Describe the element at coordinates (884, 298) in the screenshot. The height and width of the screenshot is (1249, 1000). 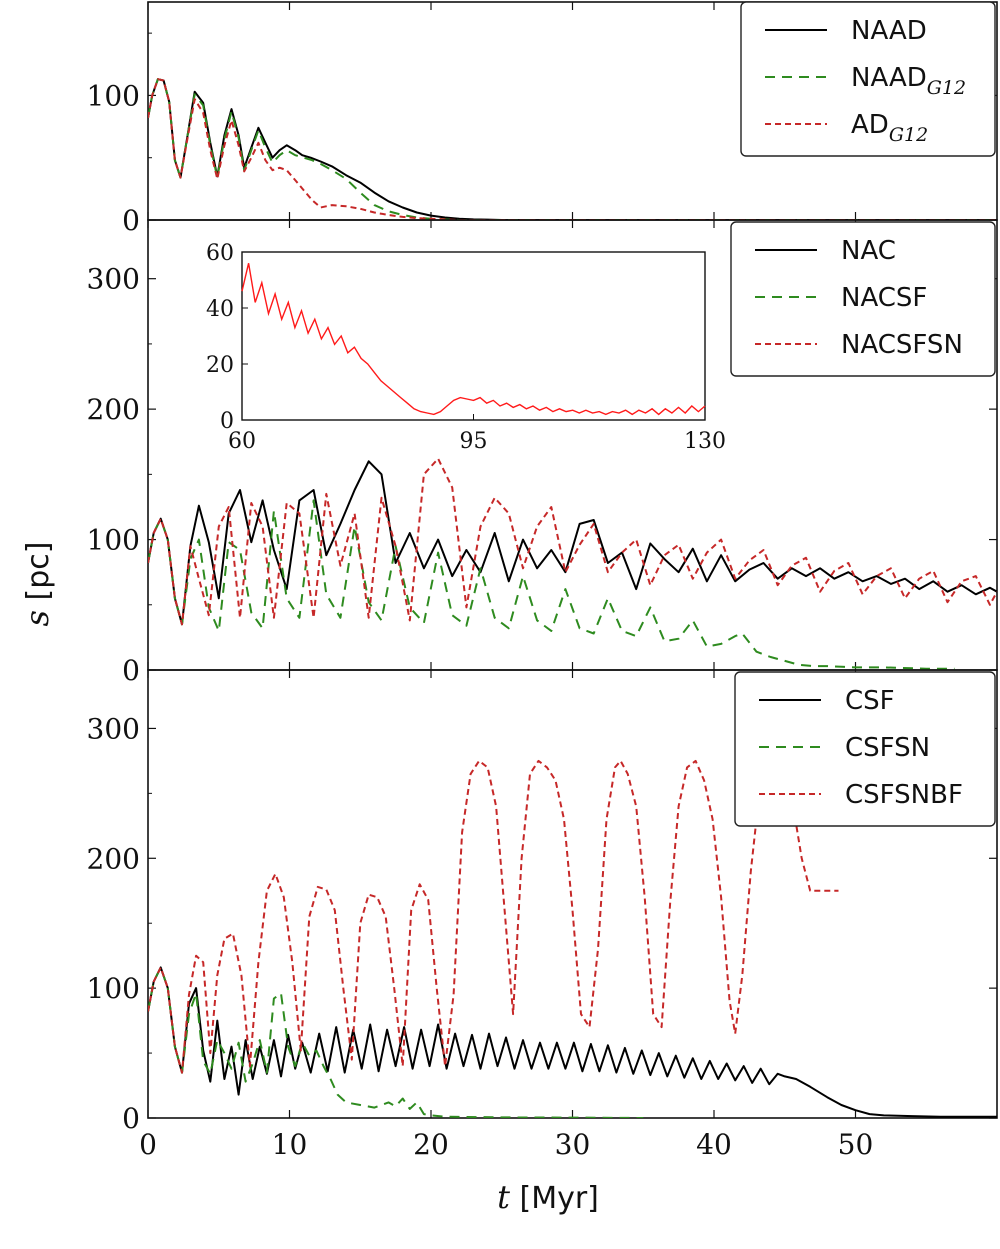
I see `legend-label: NACSF` at that location.